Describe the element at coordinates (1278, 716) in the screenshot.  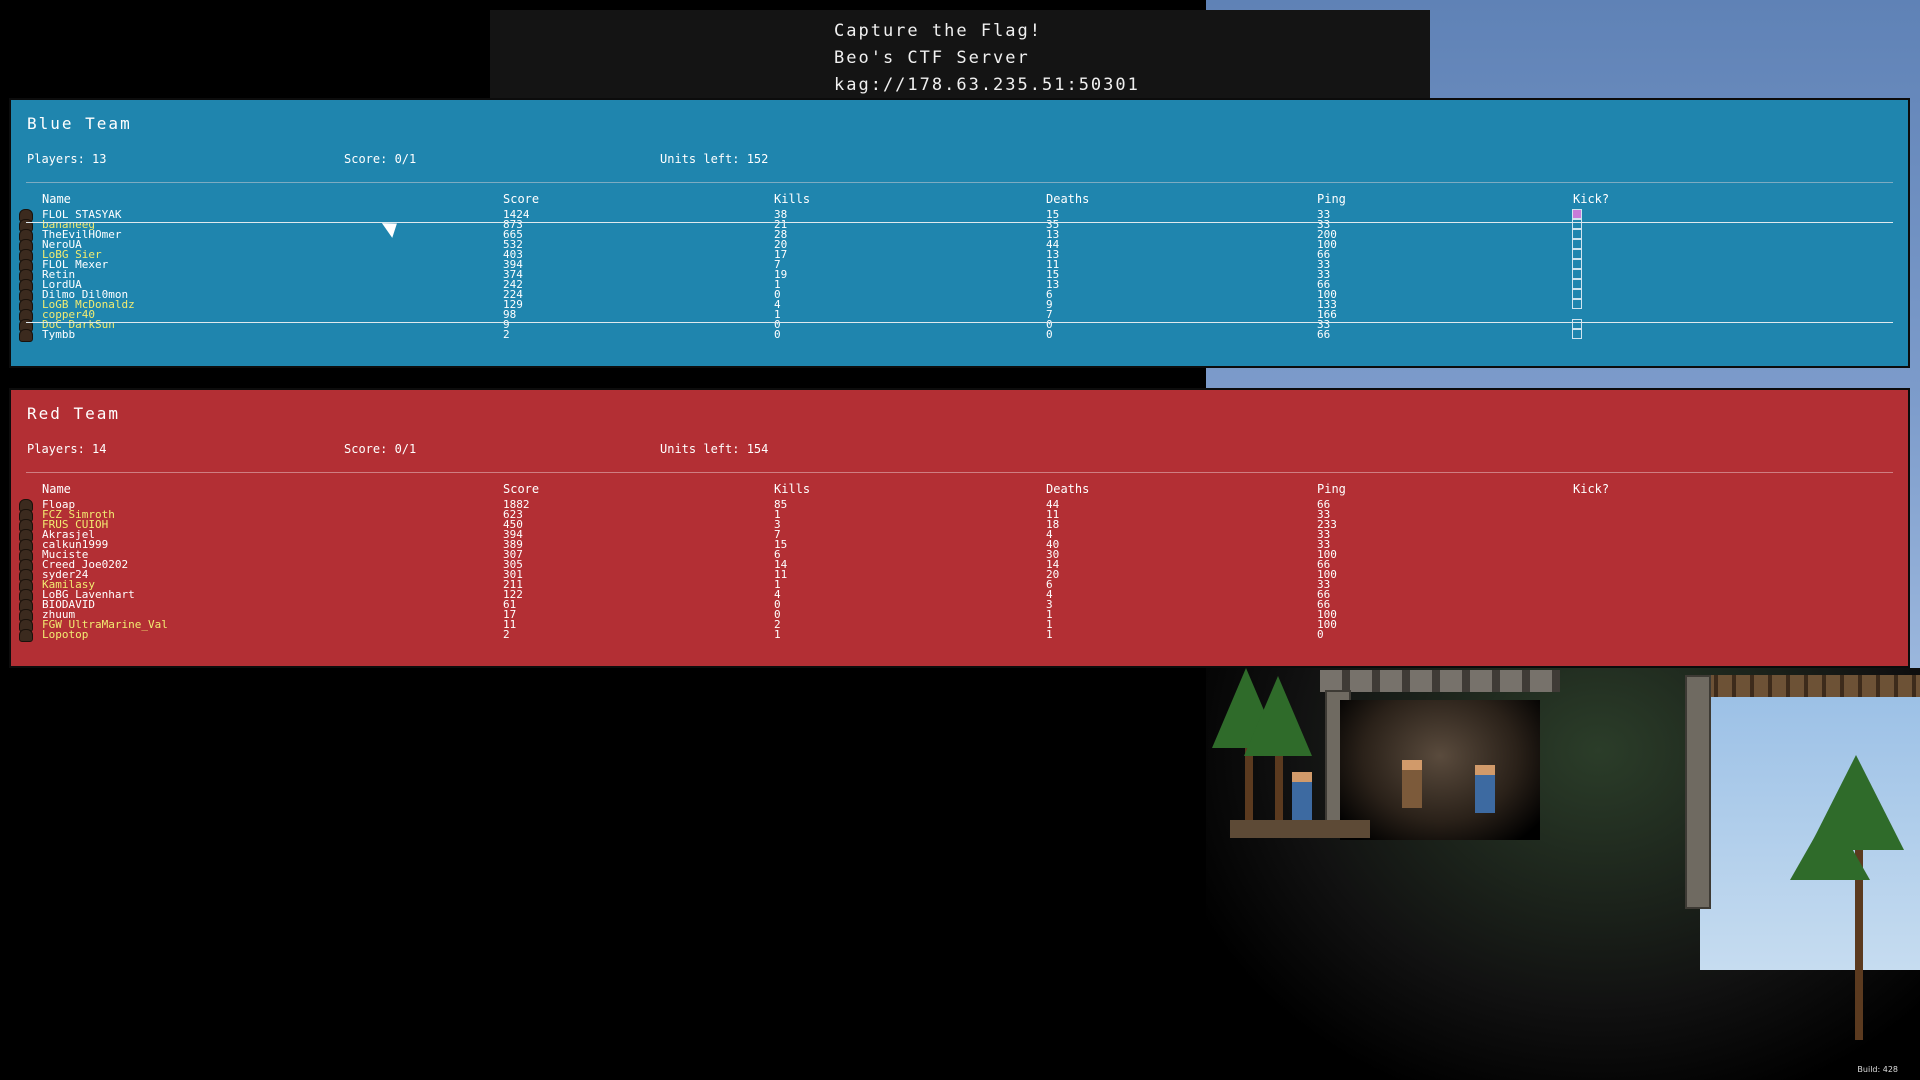
I see `palm-tree` at that location.